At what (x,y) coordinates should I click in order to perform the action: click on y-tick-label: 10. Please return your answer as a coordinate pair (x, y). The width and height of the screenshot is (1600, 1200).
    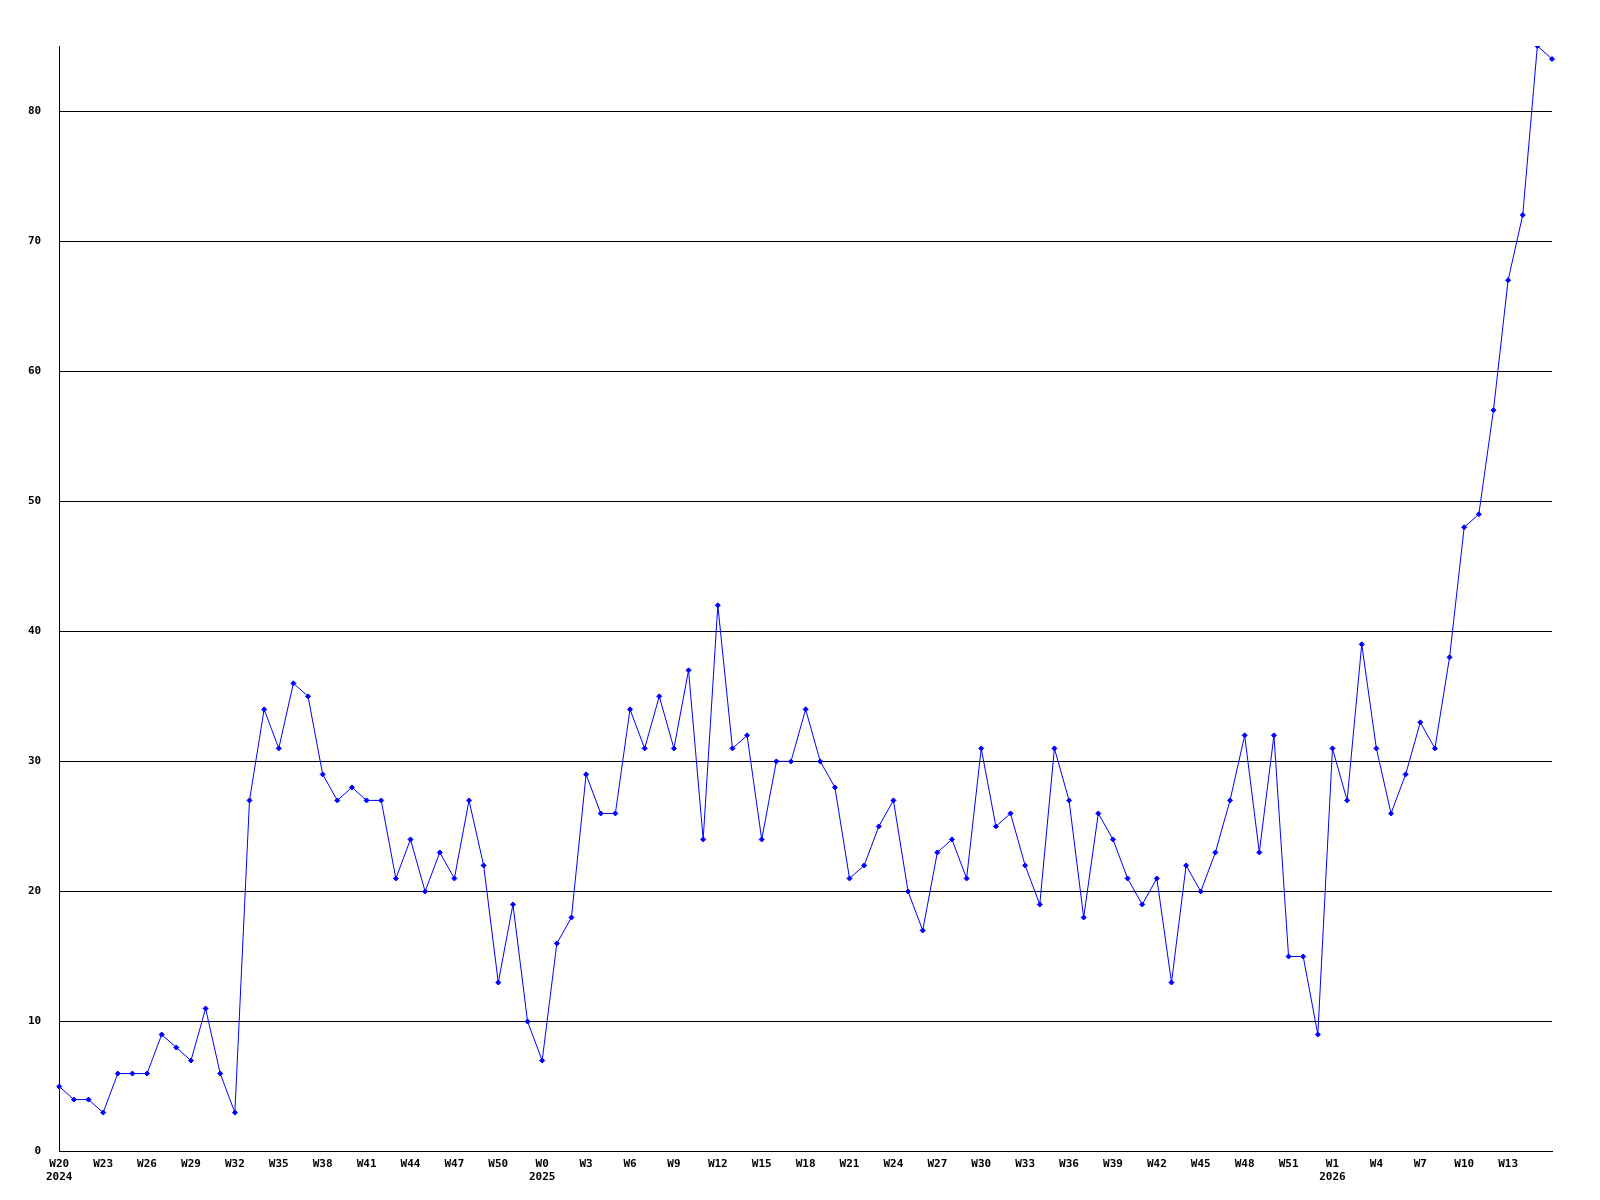
    Looking at the image, I should click on (35, 1021).